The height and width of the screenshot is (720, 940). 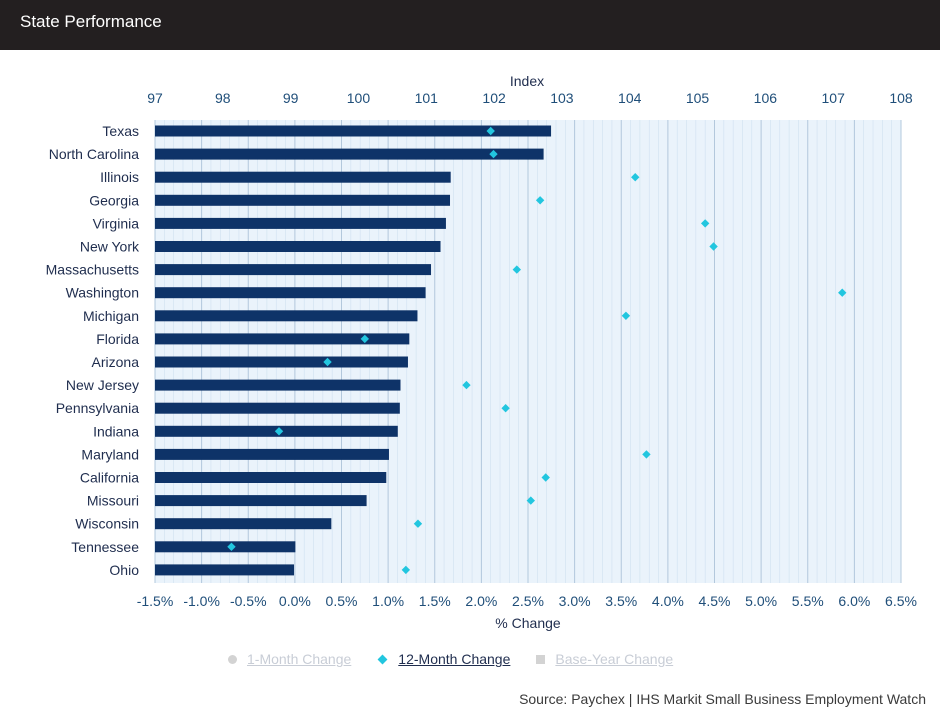 What do you see at coordinates (124, 570) in the screenshot?
I see `category-label: Ohio` at bounding box center [124, 570].